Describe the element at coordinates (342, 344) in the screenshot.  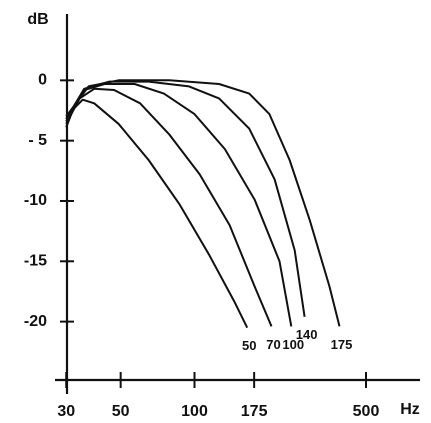
I see `curve-label: 175` at that location.